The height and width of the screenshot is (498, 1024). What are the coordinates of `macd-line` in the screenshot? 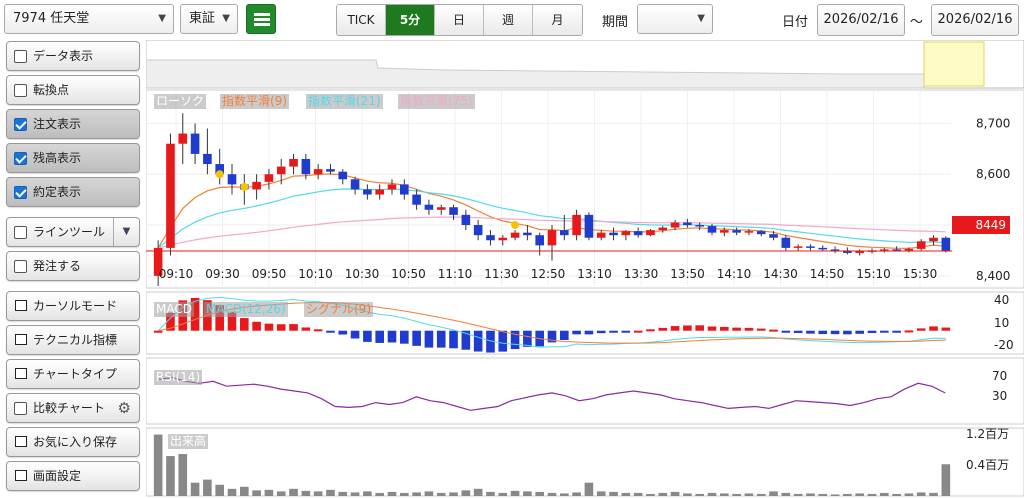 It's located at (551, 322).